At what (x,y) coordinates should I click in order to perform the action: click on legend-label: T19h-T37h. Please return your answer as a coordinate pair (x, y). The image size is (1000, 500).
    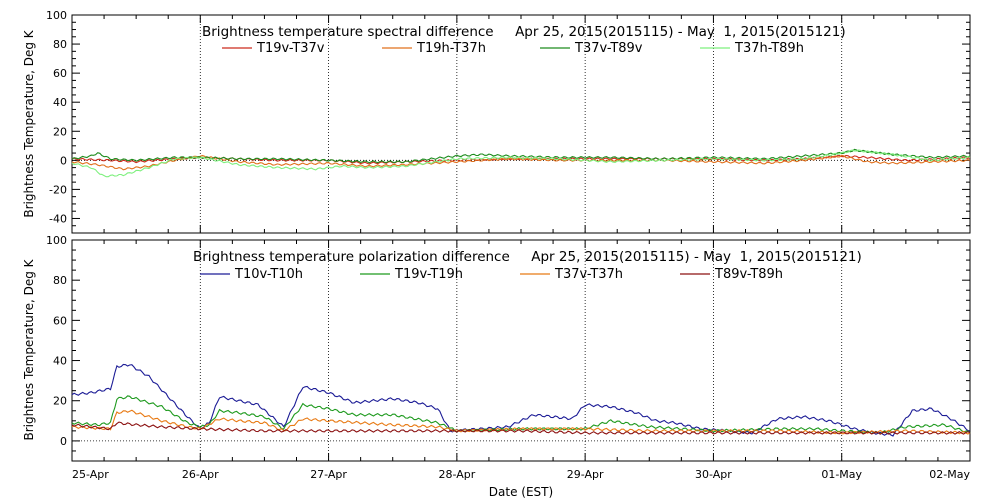
    Looking at the image, I should click on (451, 48).